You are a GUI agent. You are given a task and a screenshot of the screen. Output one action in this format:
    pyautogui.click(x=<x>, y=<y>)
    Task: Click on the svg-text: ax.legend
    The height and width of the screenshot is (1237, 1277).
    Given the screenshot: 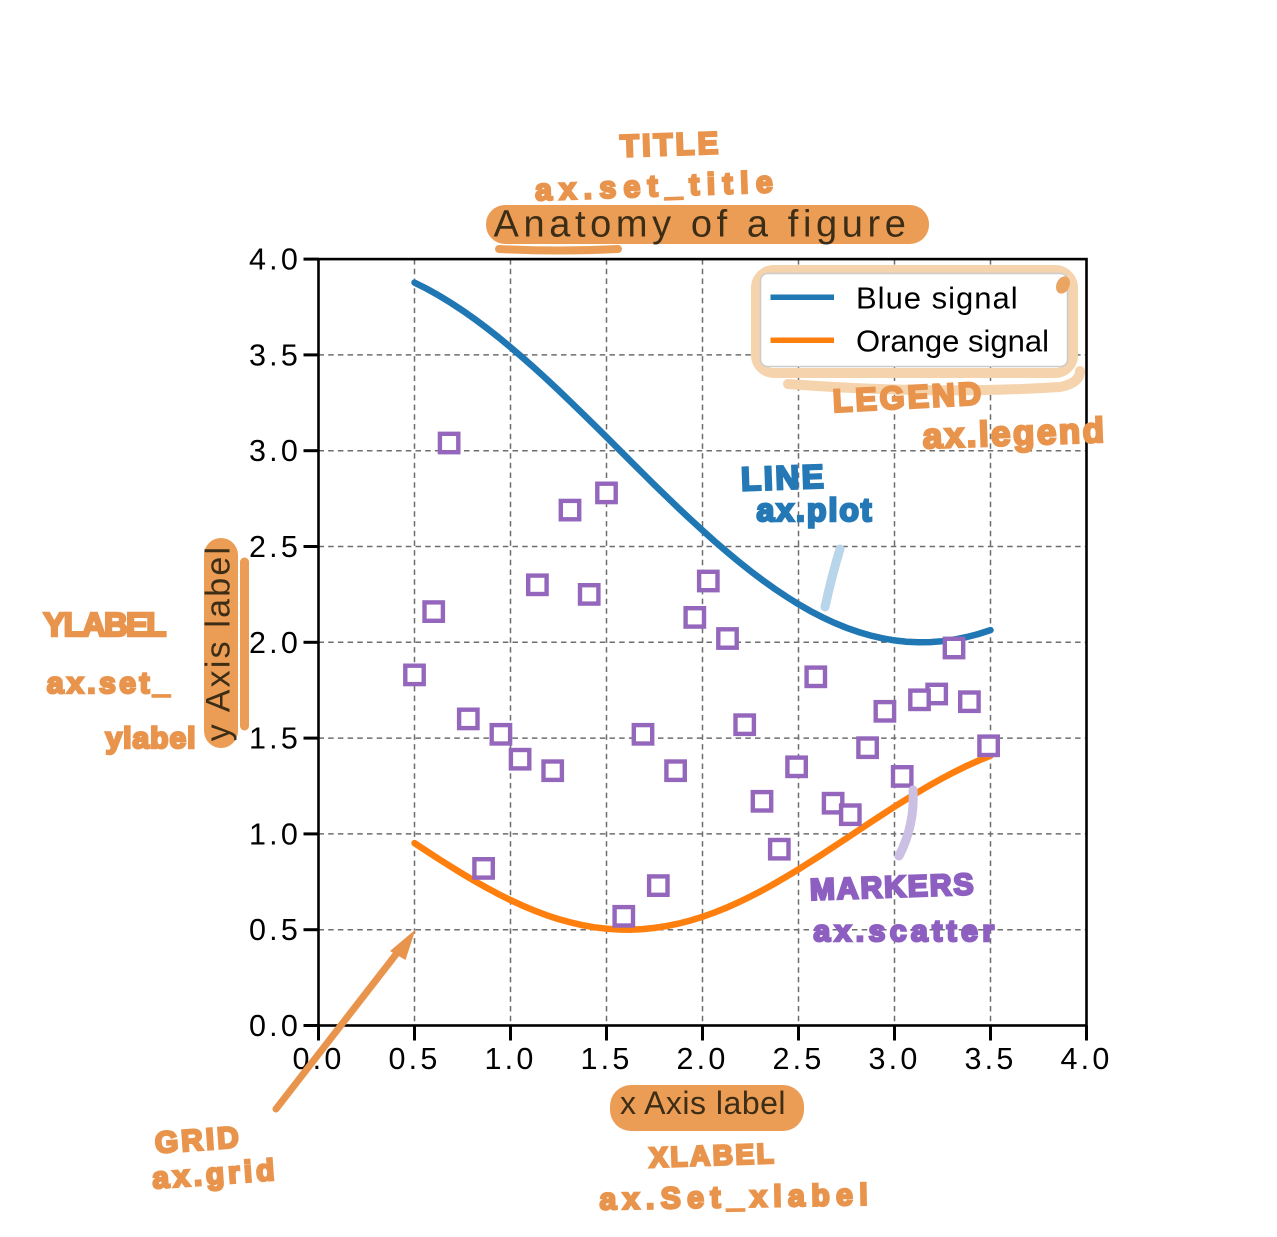 What is the action you would take?
    pyautogui.click(x=1014, y=433)
    